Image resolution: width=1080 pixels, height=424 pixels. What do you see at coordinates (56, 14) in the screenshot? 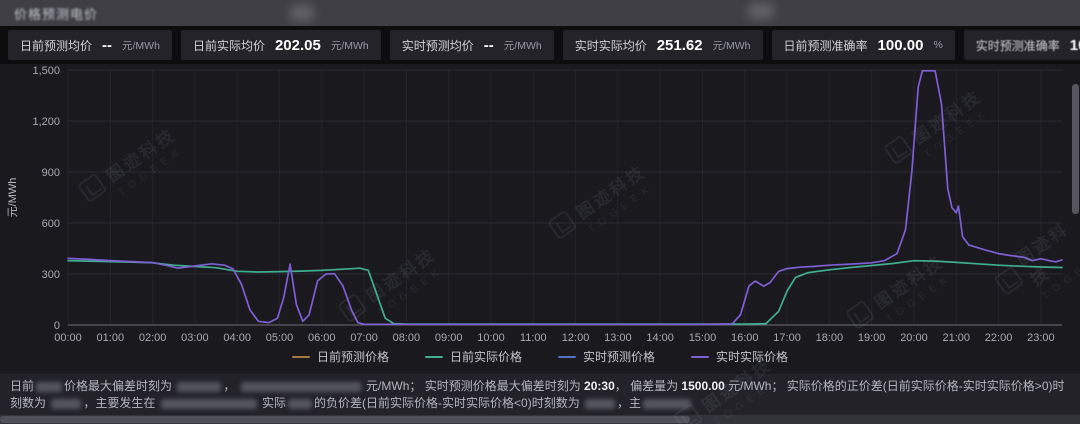
I see `page-title: 价格预测电价` at bounding box center [56, 14].